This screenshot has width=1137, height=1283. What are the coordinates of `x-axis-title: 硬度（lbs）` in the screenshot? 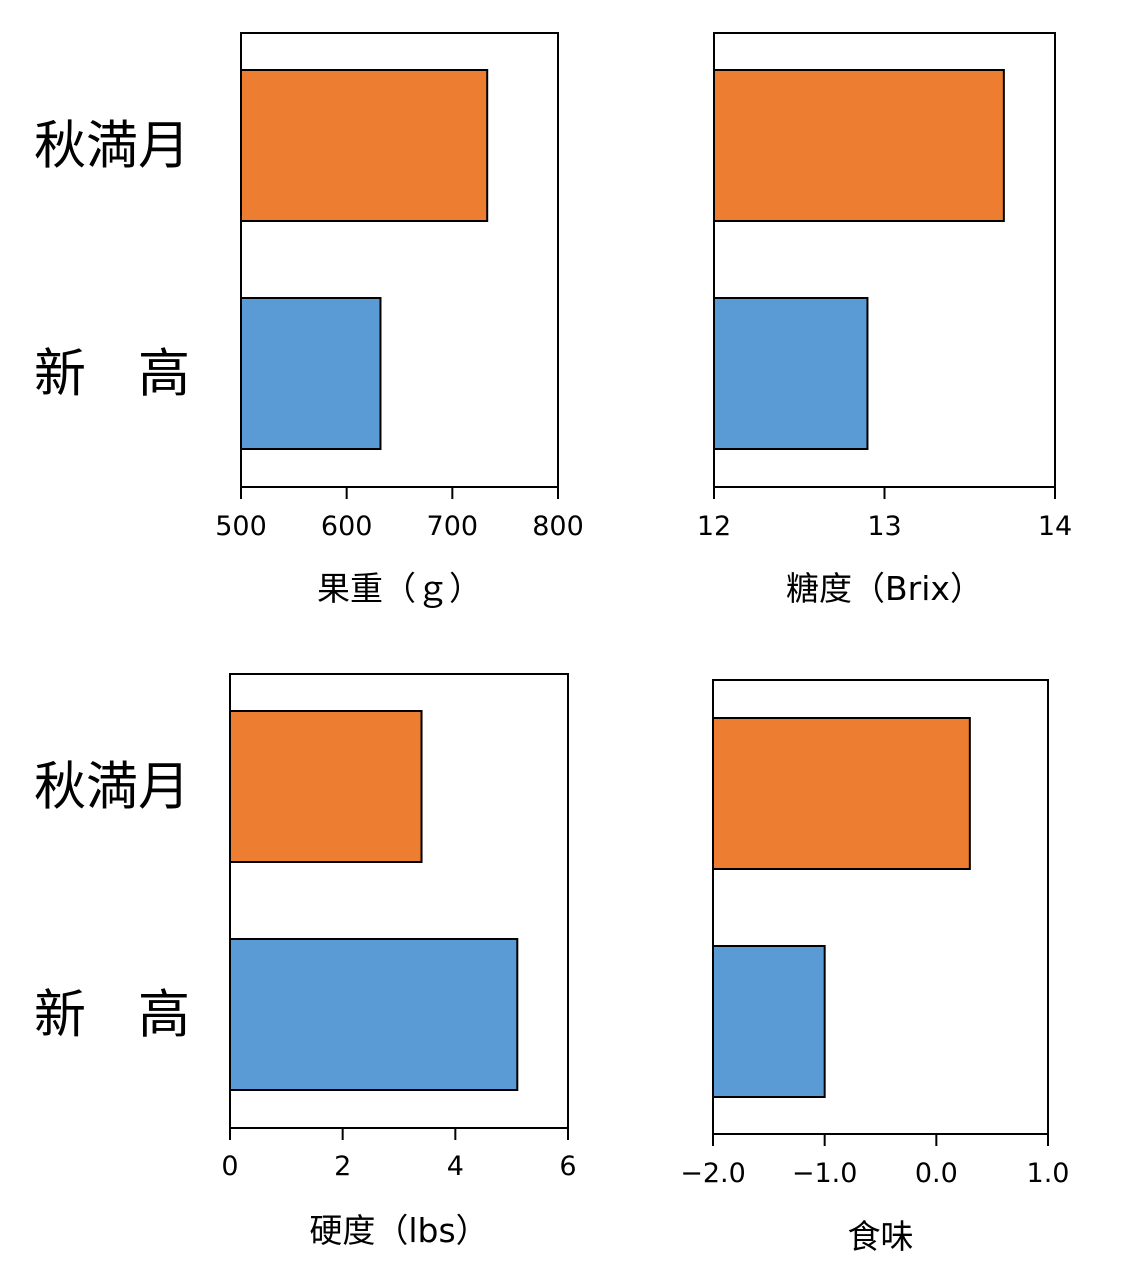 It's located at (398, 1230).